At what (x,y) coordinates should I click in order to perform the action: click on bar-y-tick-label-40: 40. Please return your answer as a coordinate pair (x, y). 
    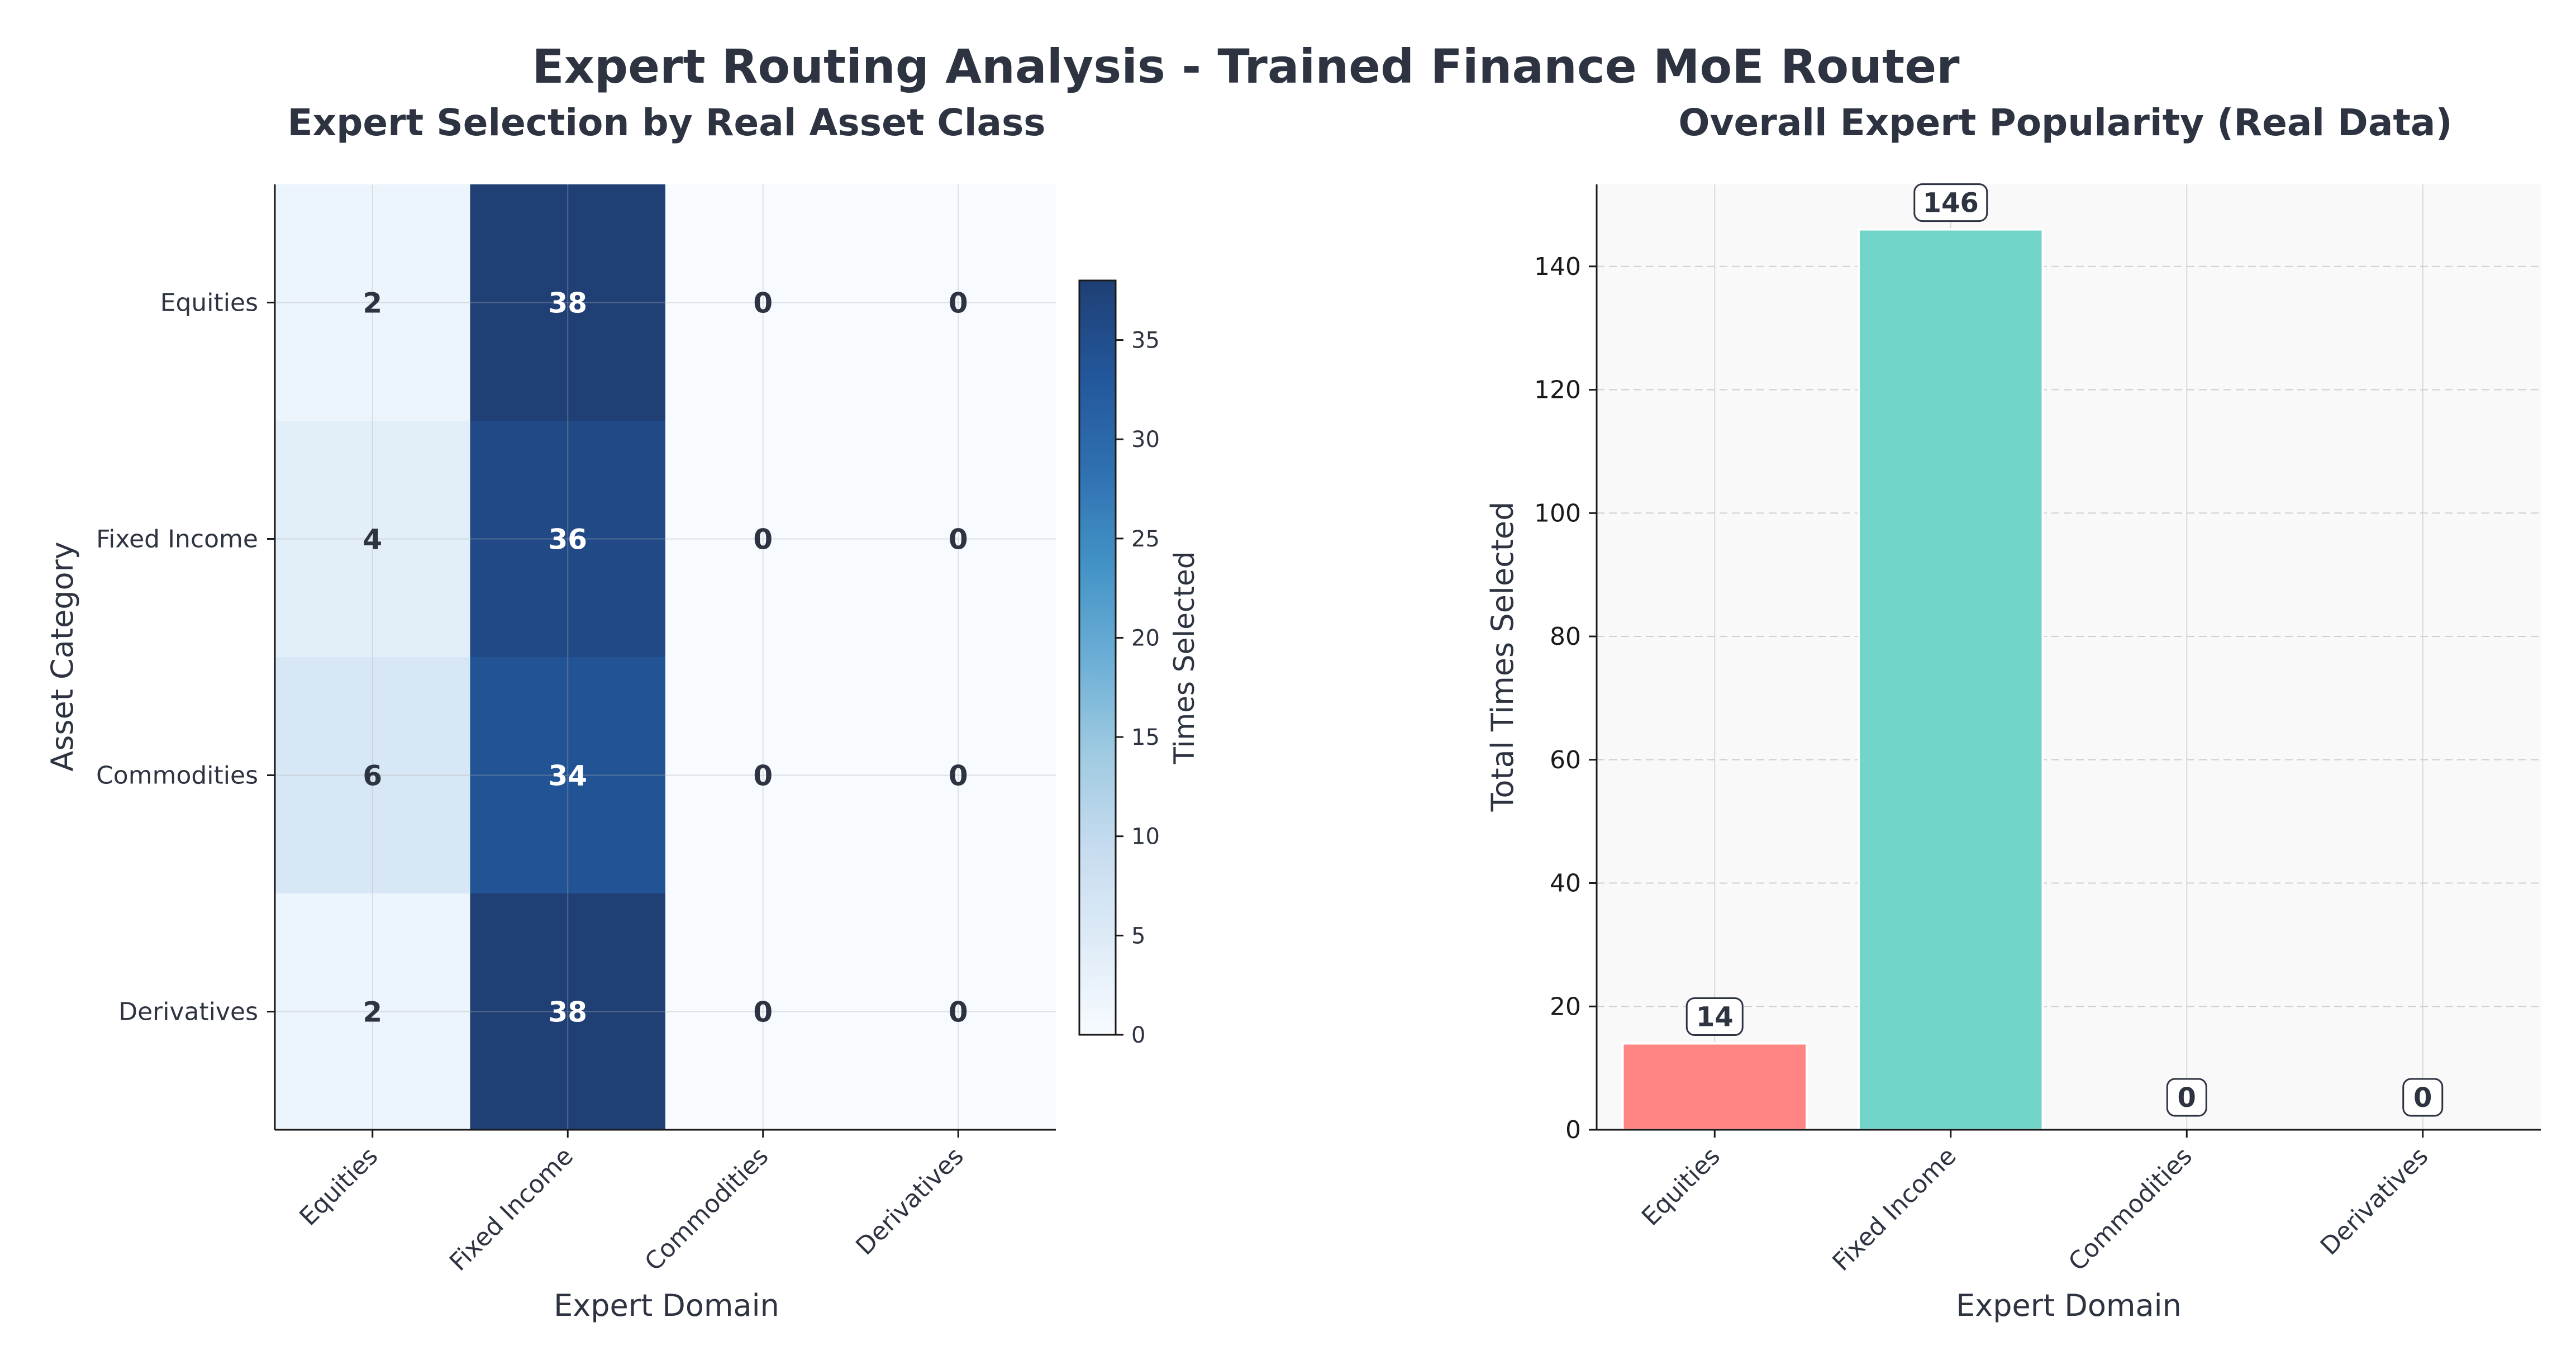
    Looking at the image, I should click on (1565, 884).